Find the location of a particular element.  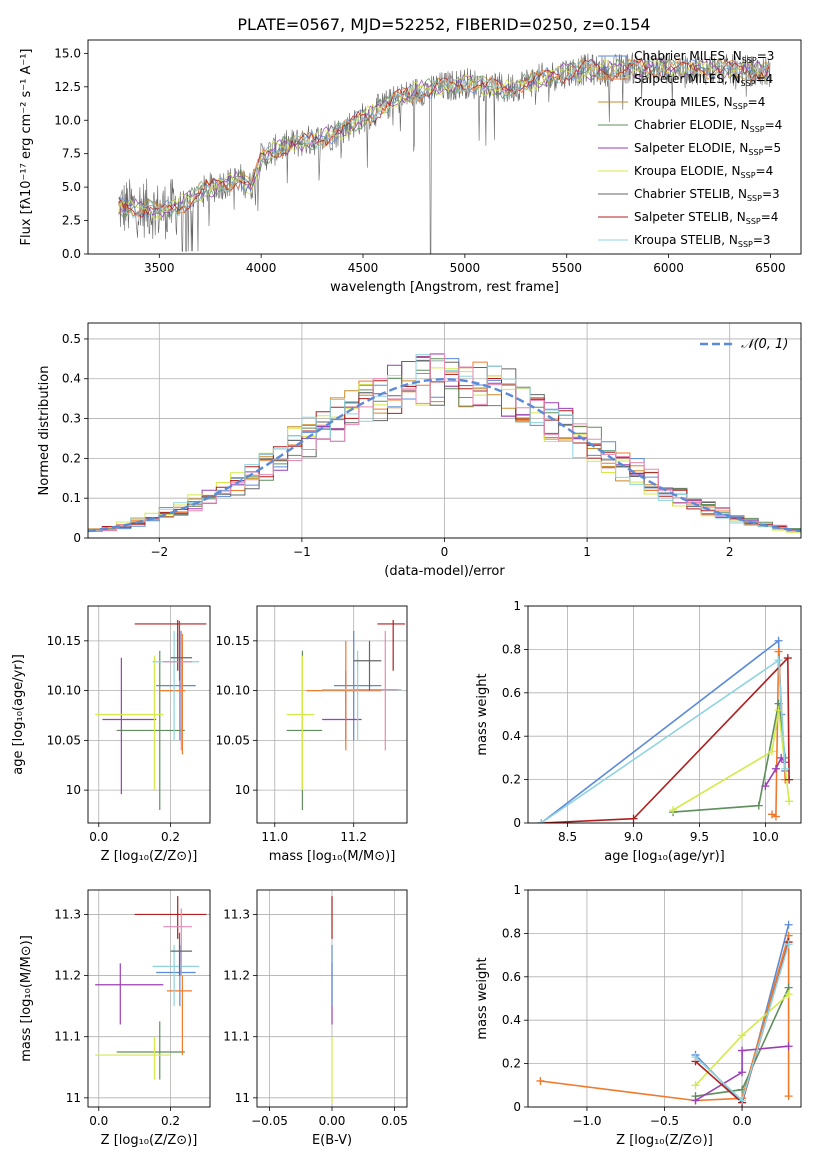

spectrum-data-line is located at coordinates (444, 153).